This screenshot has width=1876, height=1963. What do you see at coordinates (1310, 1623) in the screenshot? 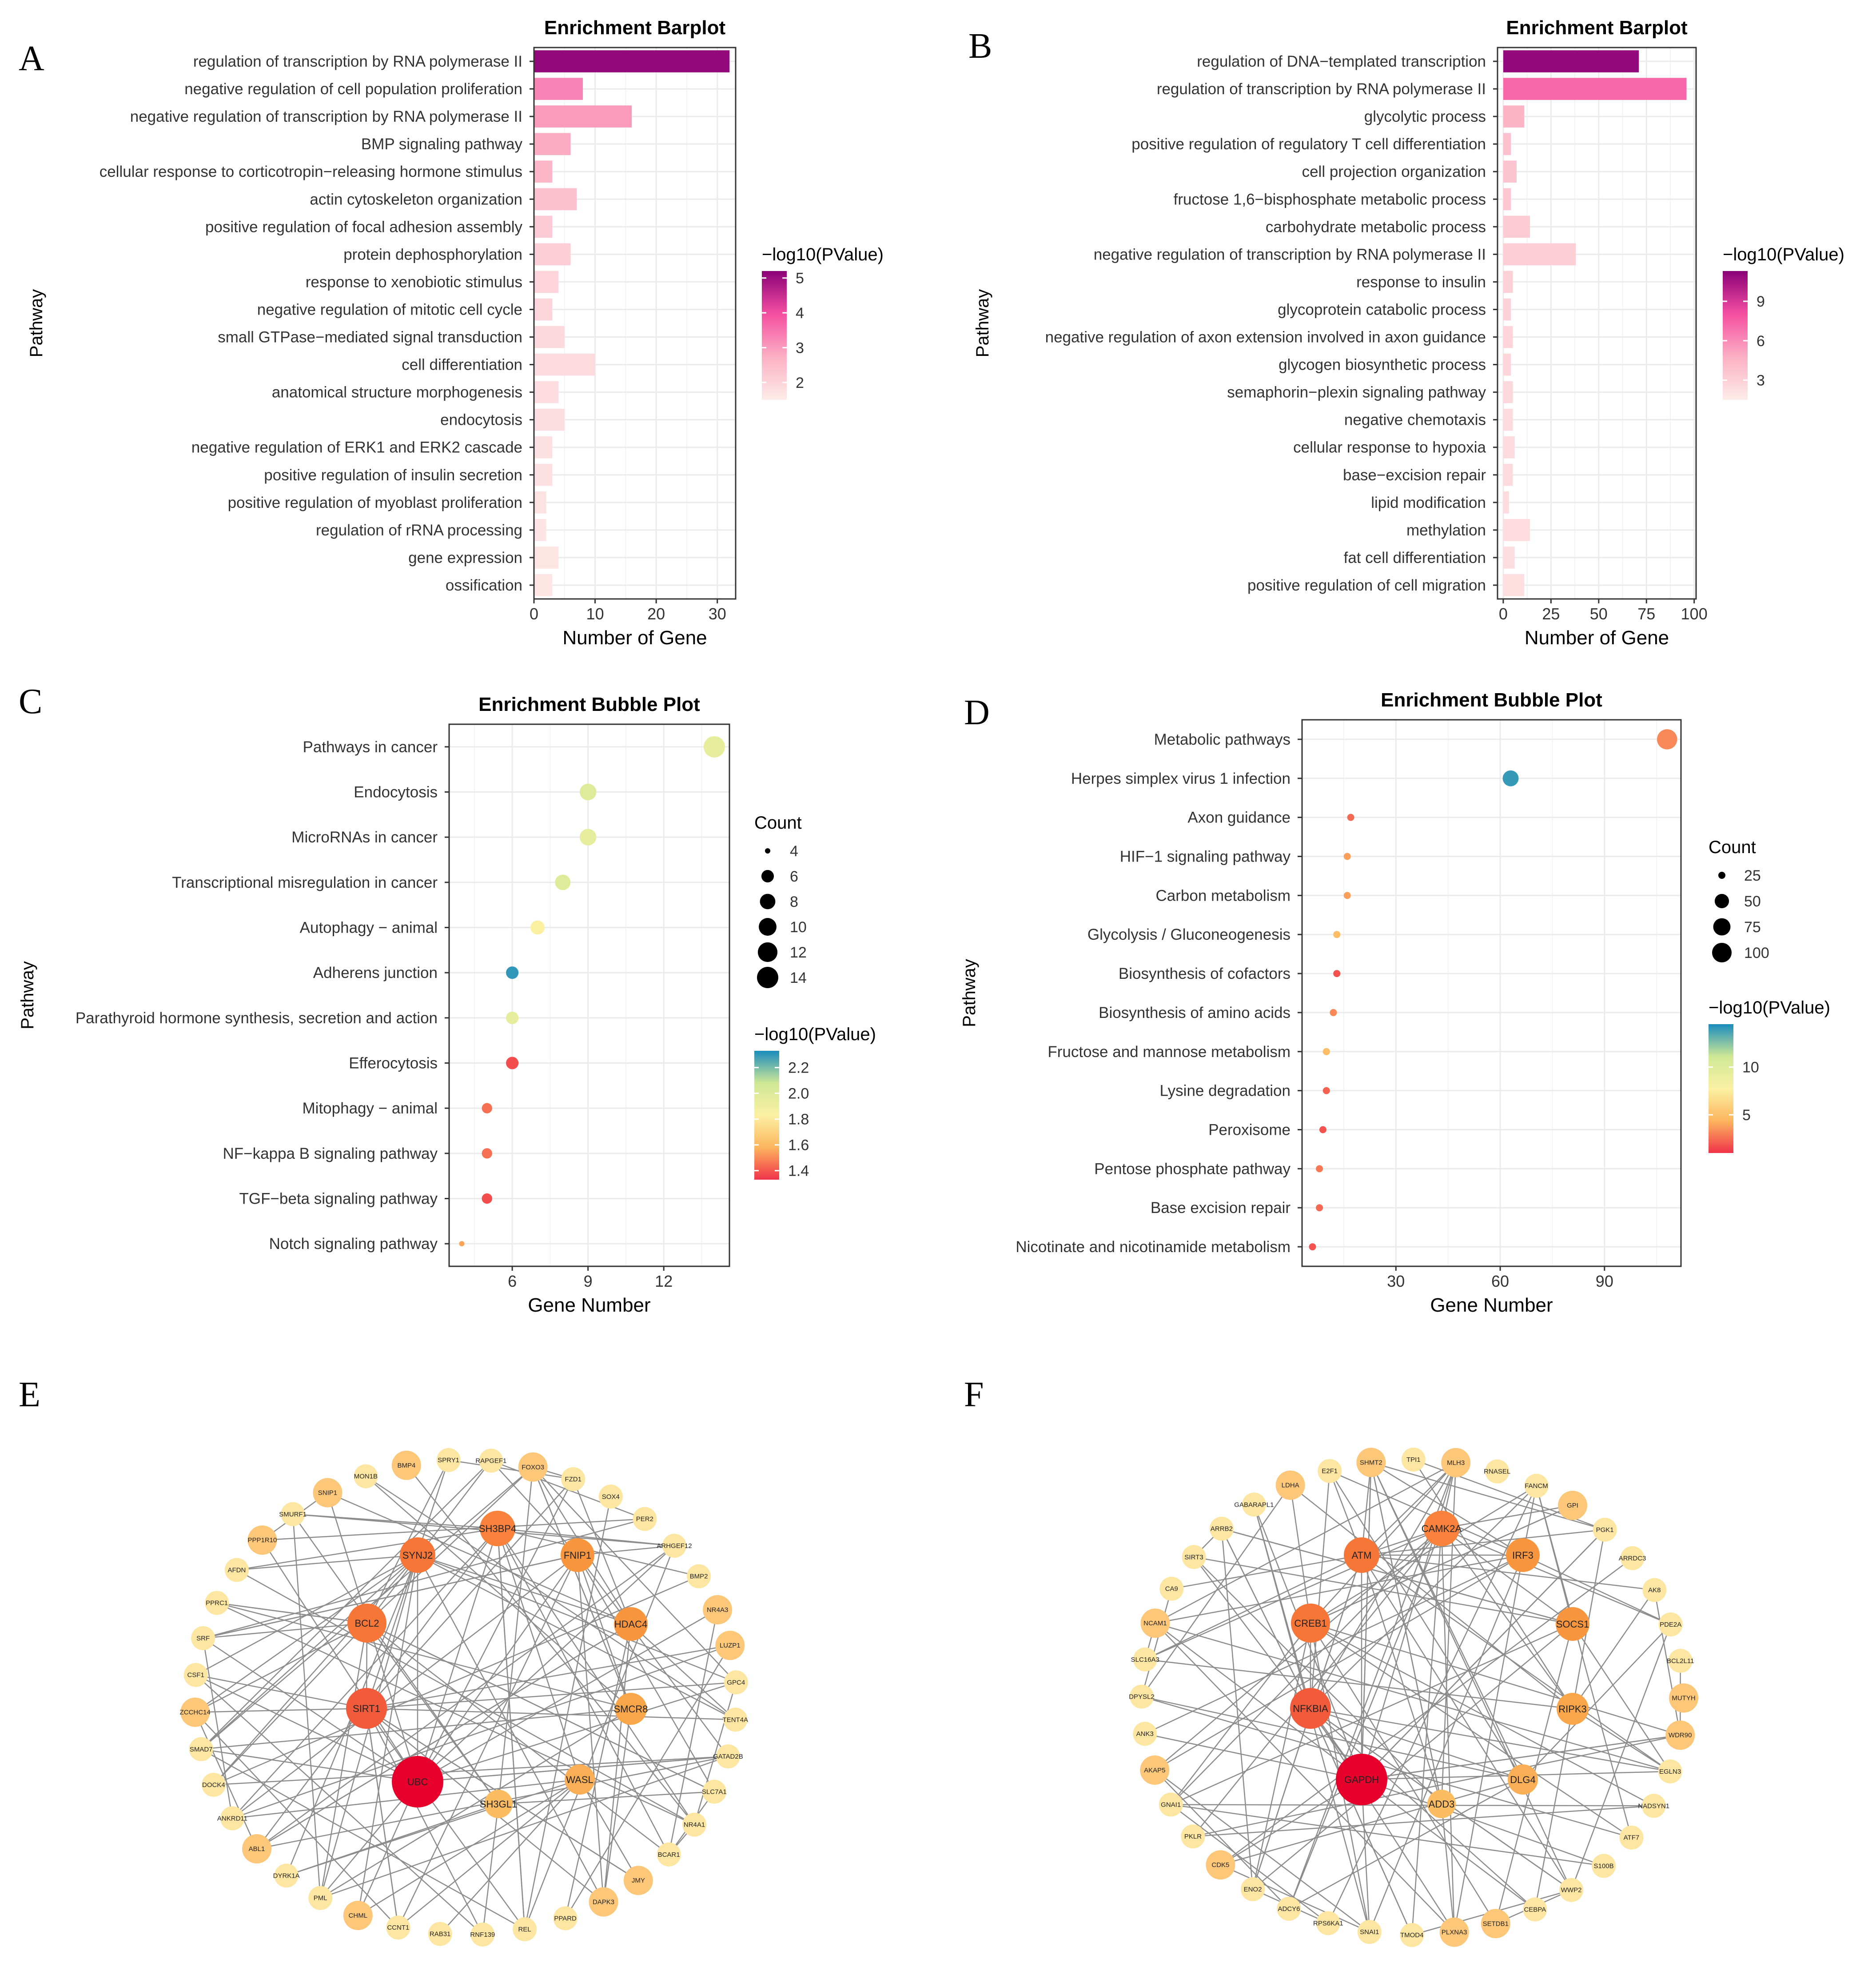
I see `node-label: CREB1` at bounding box center [1310, 1623].